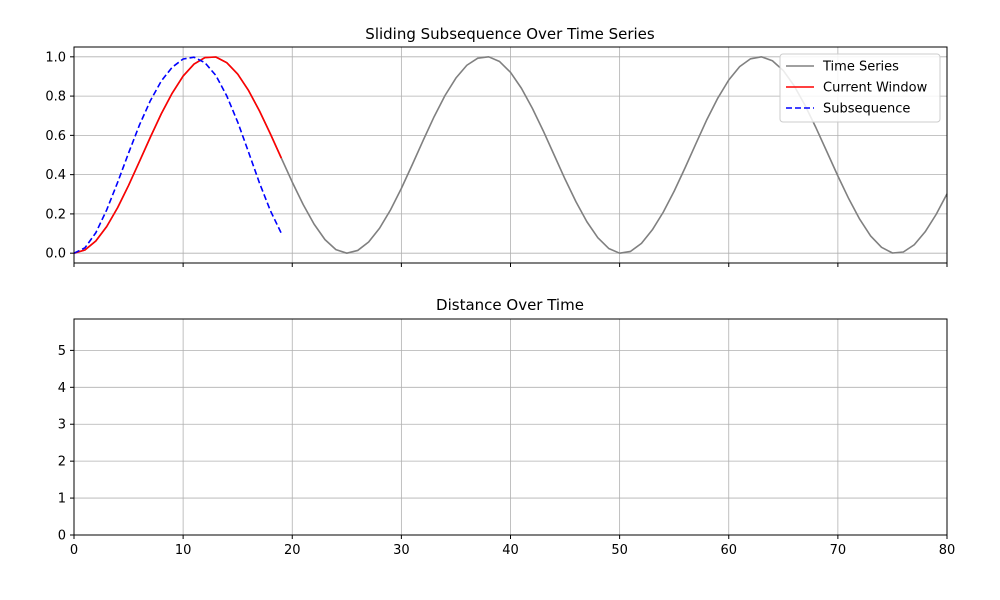 This screenshot has height=600, width=1000. What do you see at coordinates (510, 265) in the screenshot?
I see `x-axis-ticks` at bounding box center [510, 265].